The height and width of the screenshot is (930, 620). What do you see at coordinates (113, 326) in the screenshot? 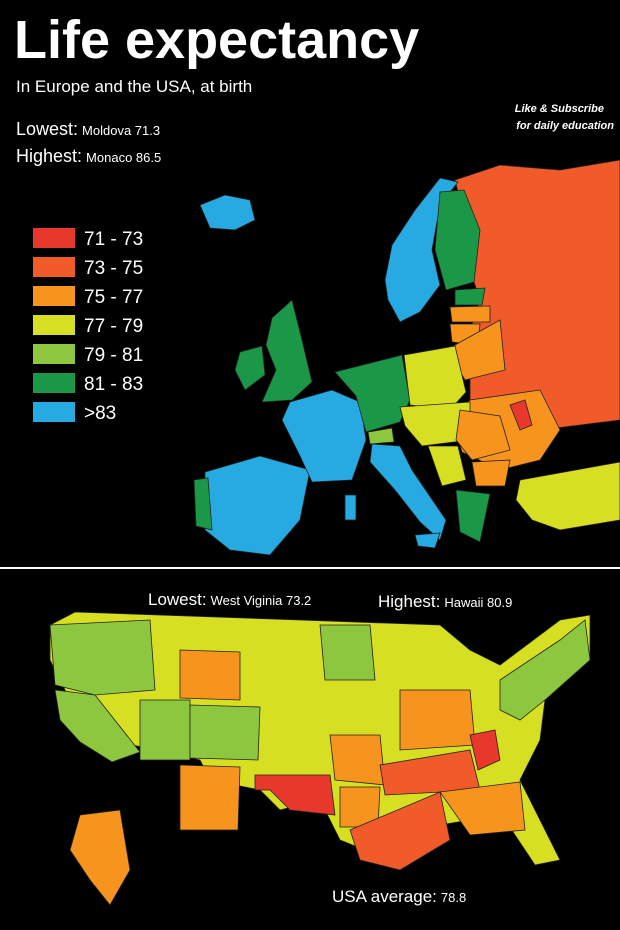
I see `legend-label: 77 - 79` at bounding box center [113, 326].